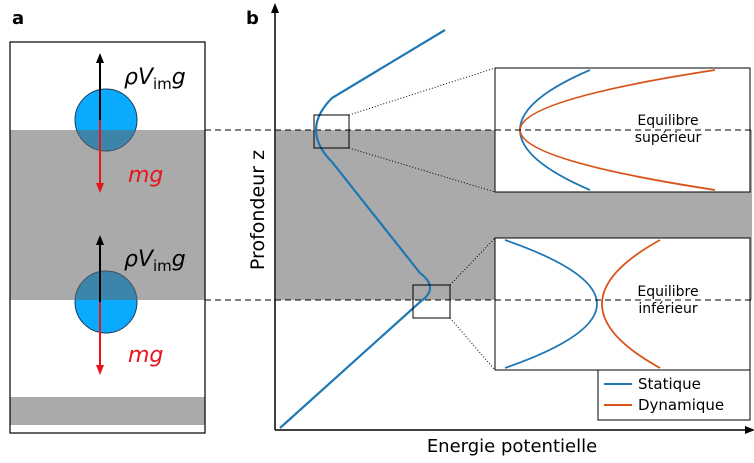  I want to click on legend-frame, so click(674, 395).